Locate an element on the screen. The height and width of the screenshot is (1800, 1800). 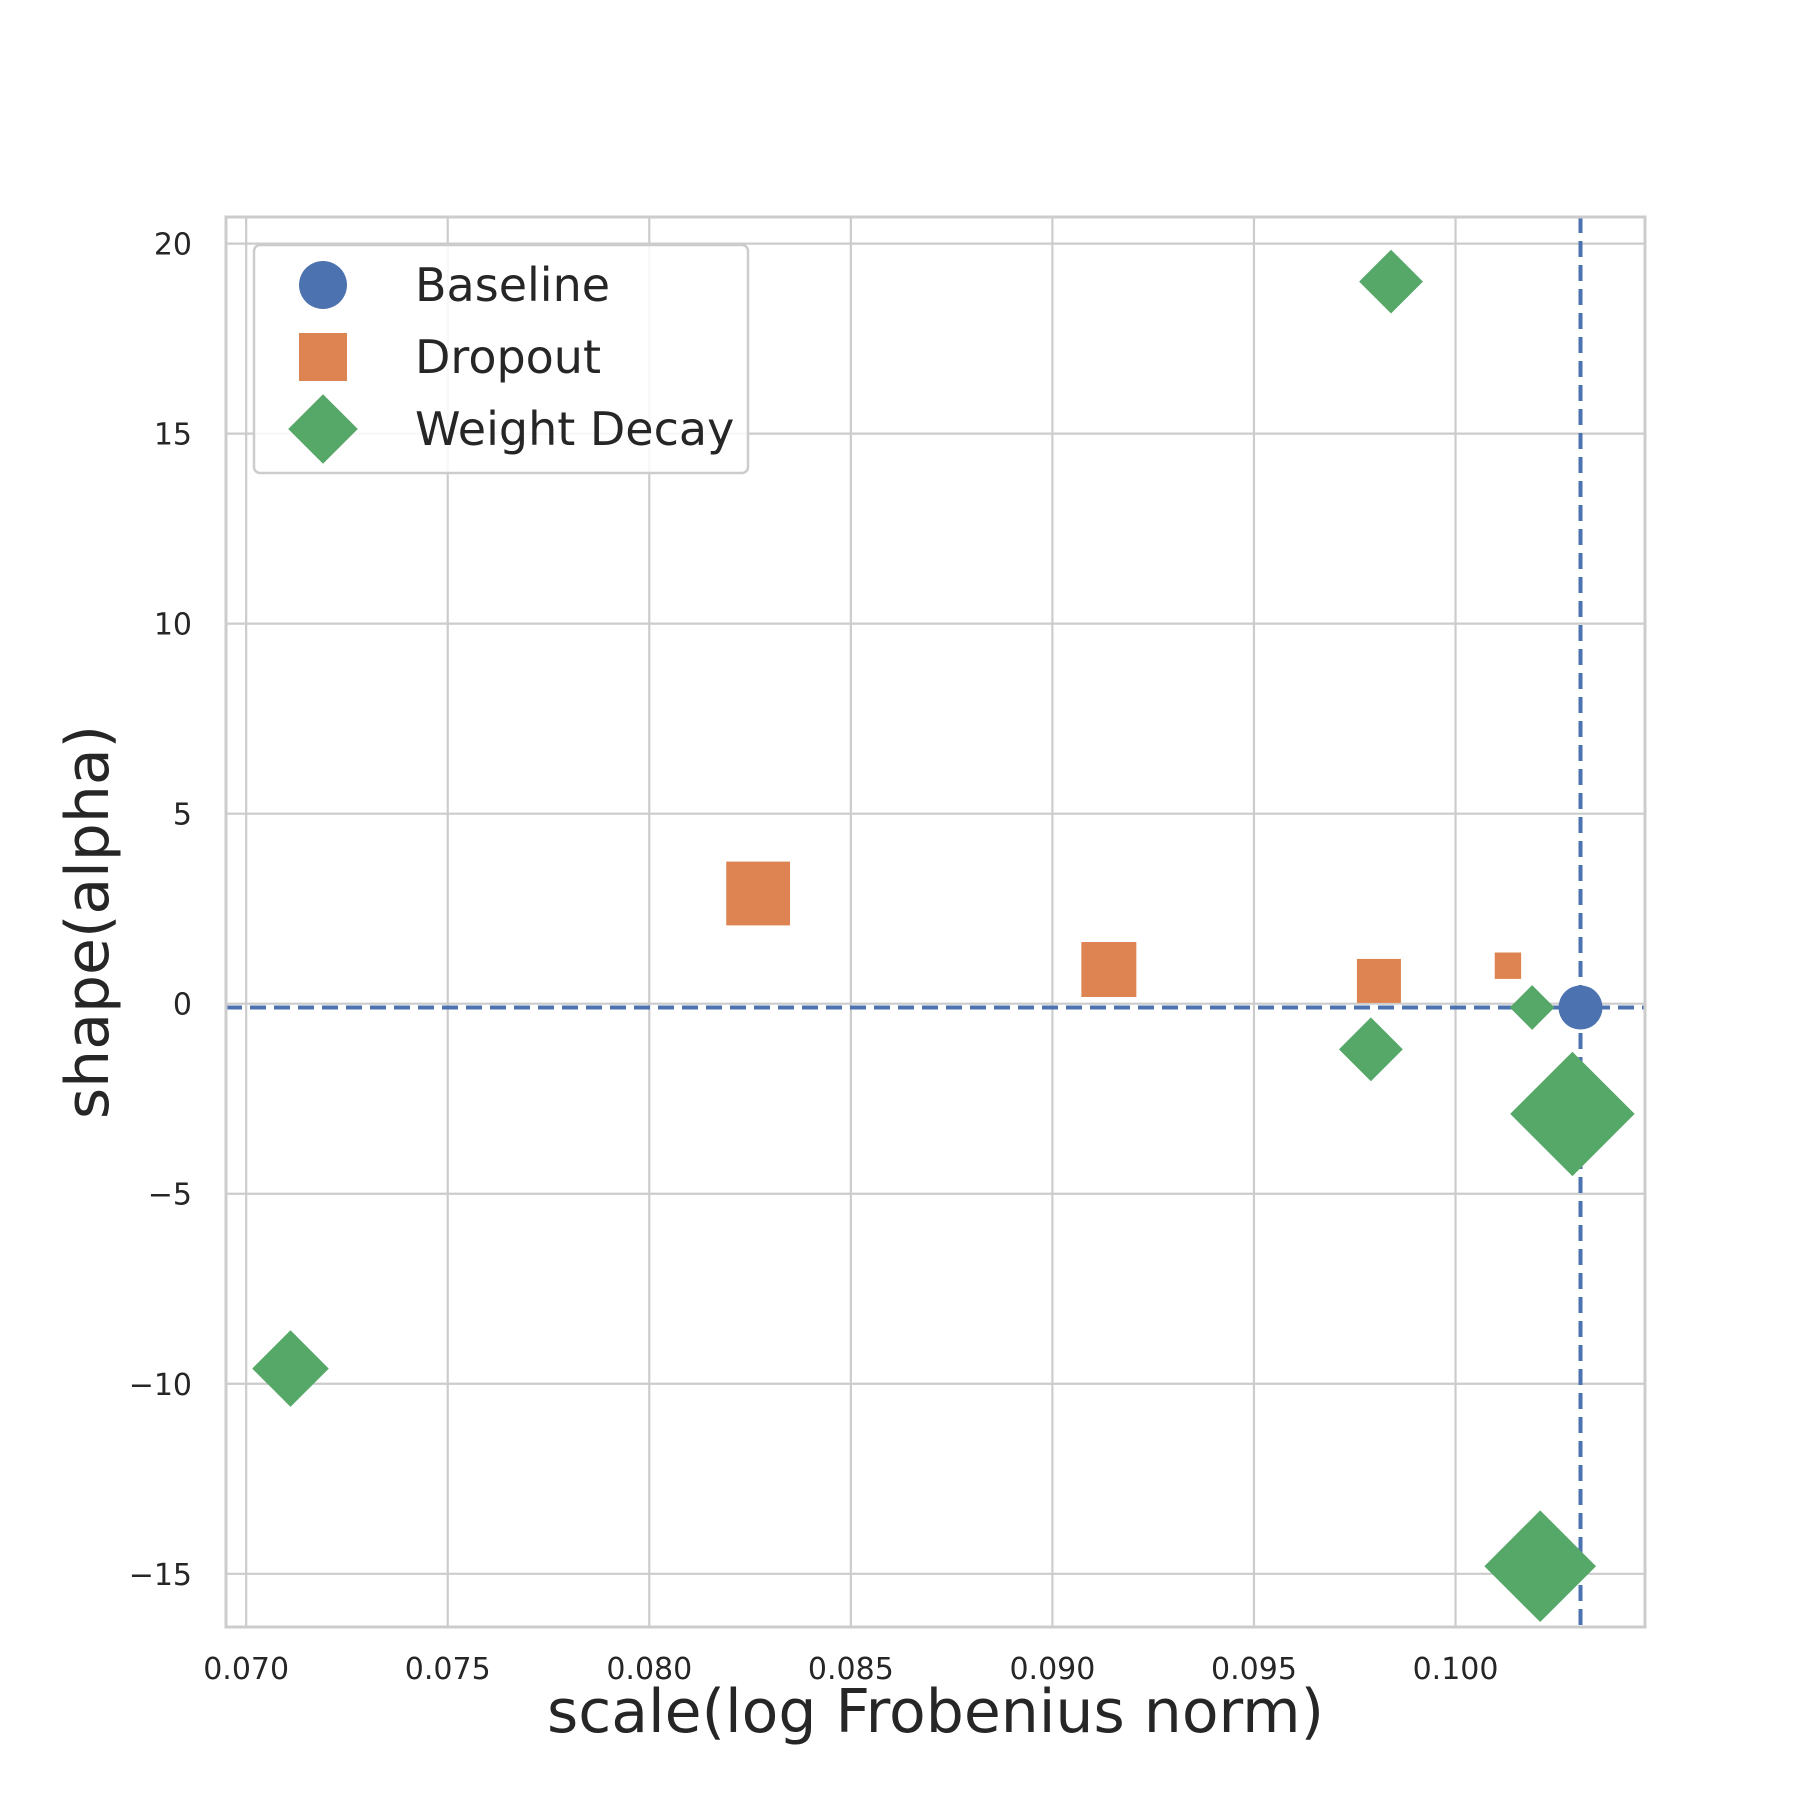
y-tick-label: −15 is located at coordinates (160, 1575).